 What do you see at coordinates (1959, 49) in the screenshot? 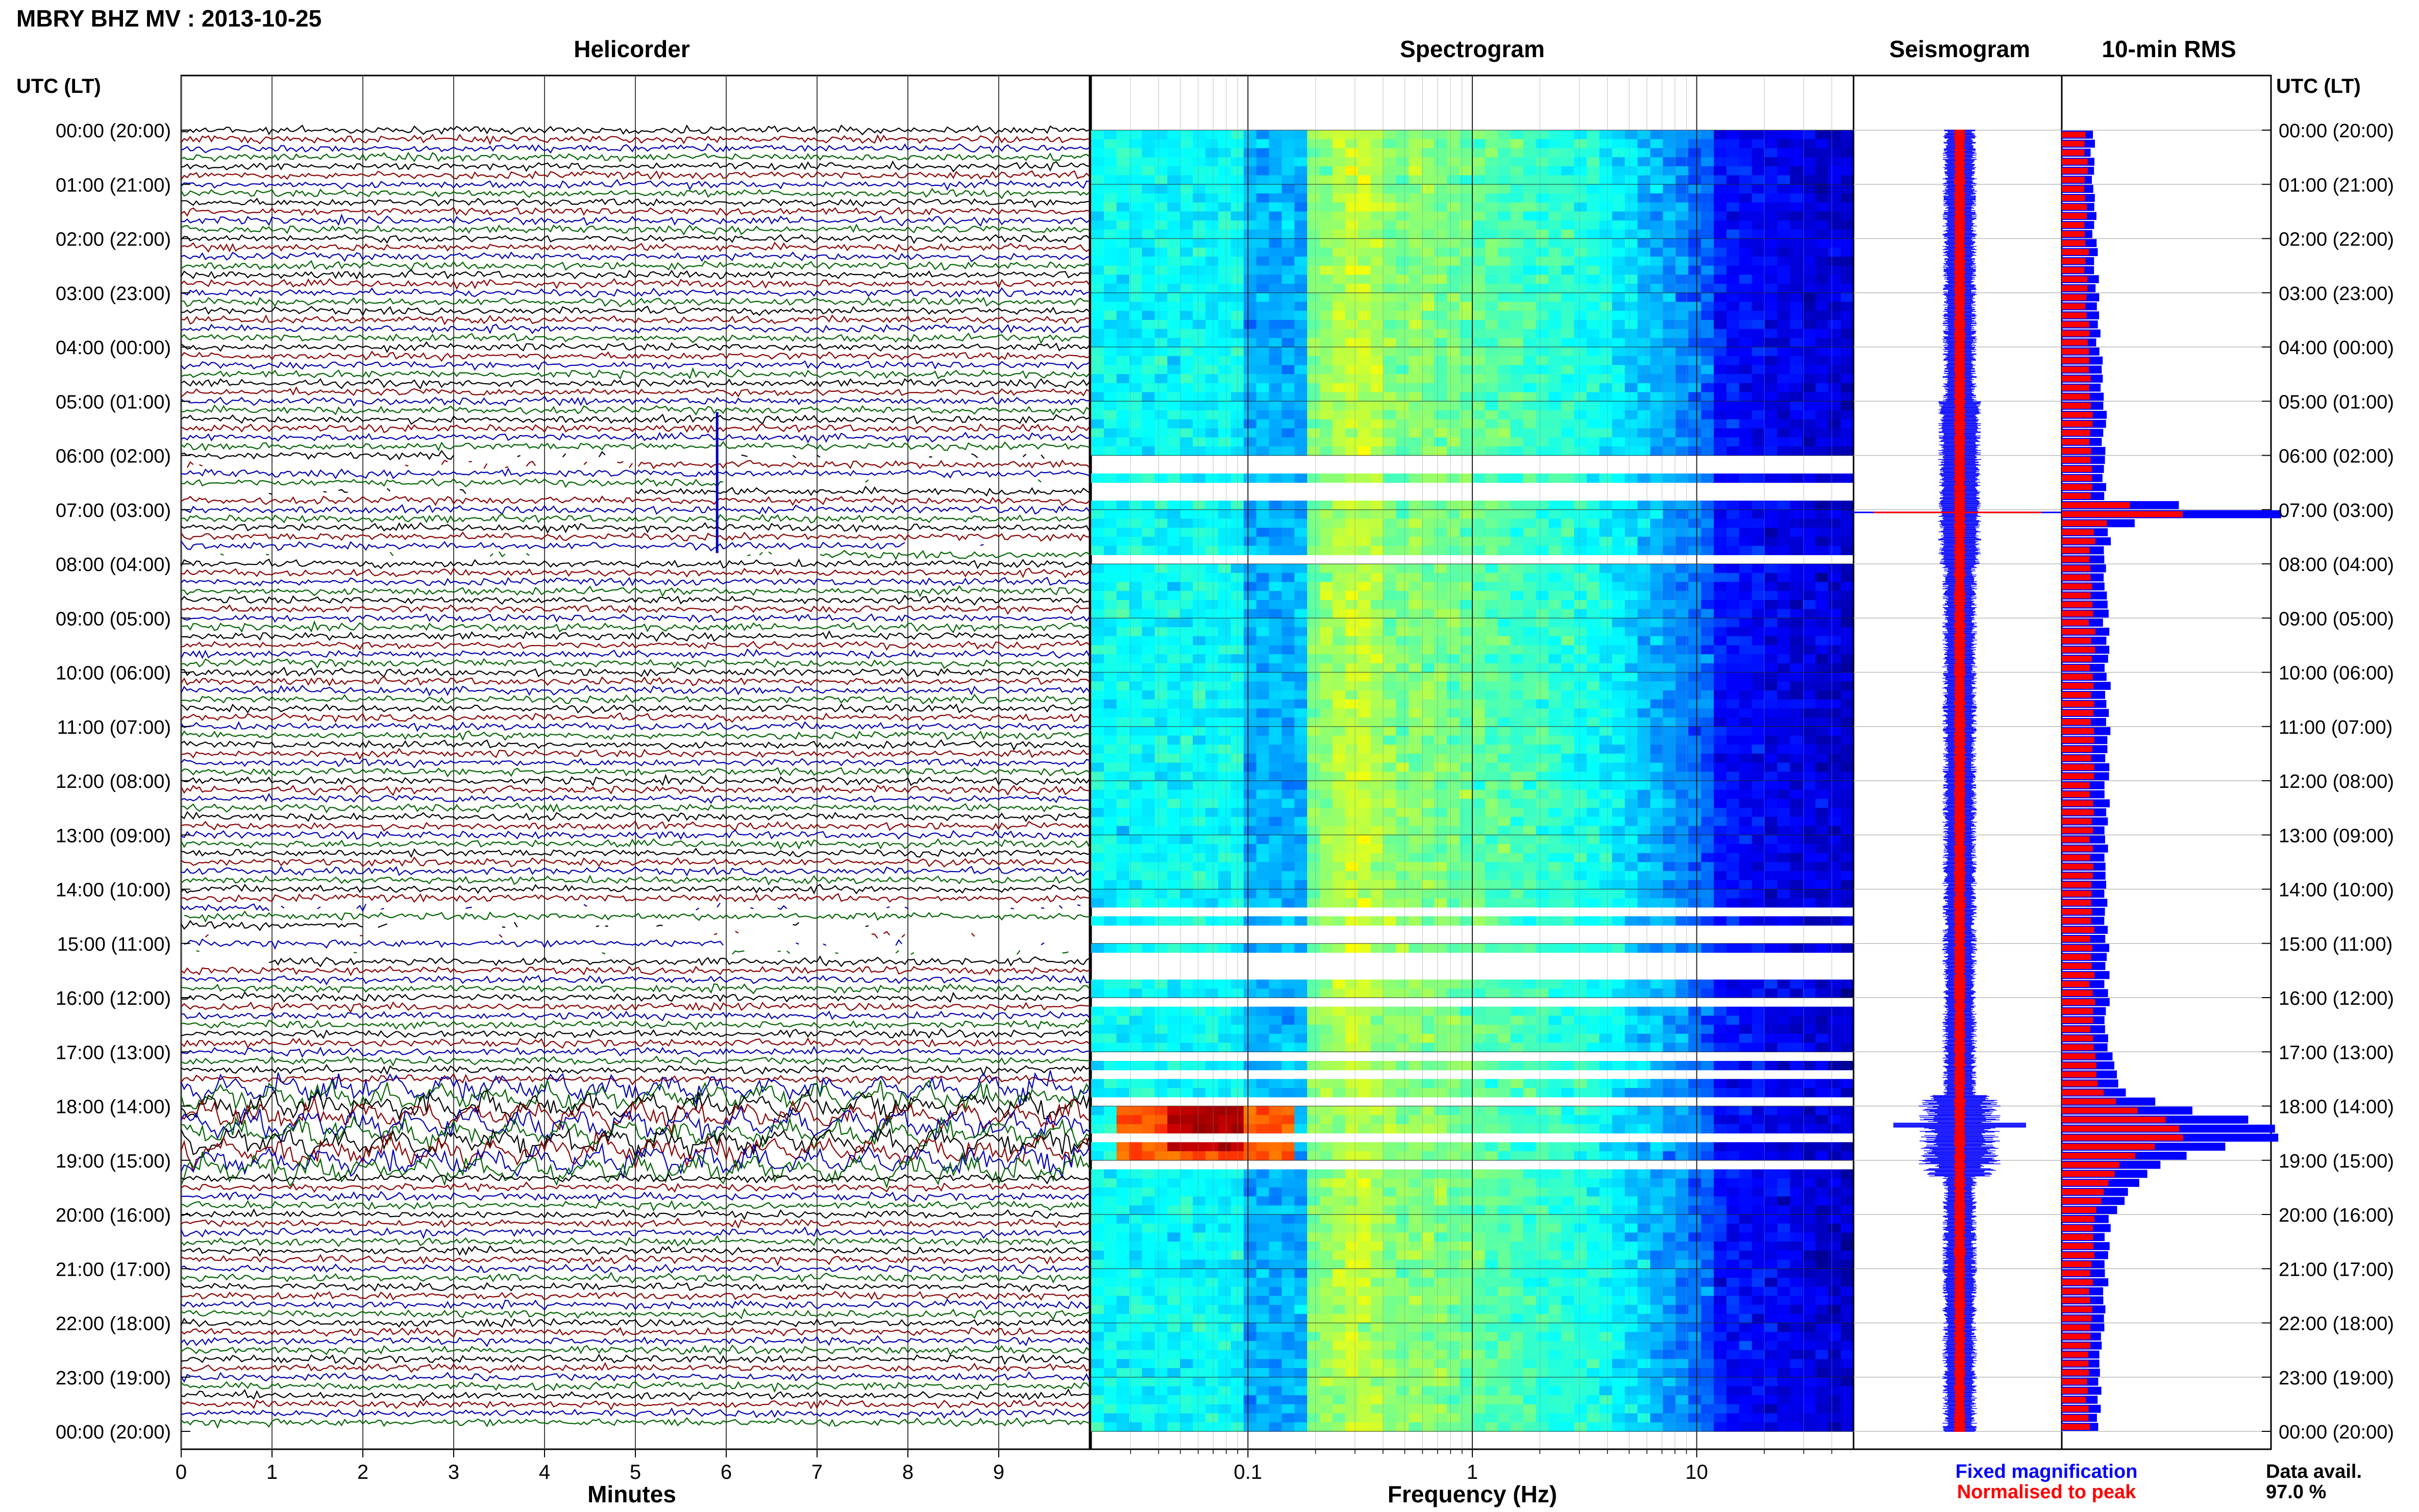
I see `seismogram-title: Seismogram` at bounding box center [1959, 49].